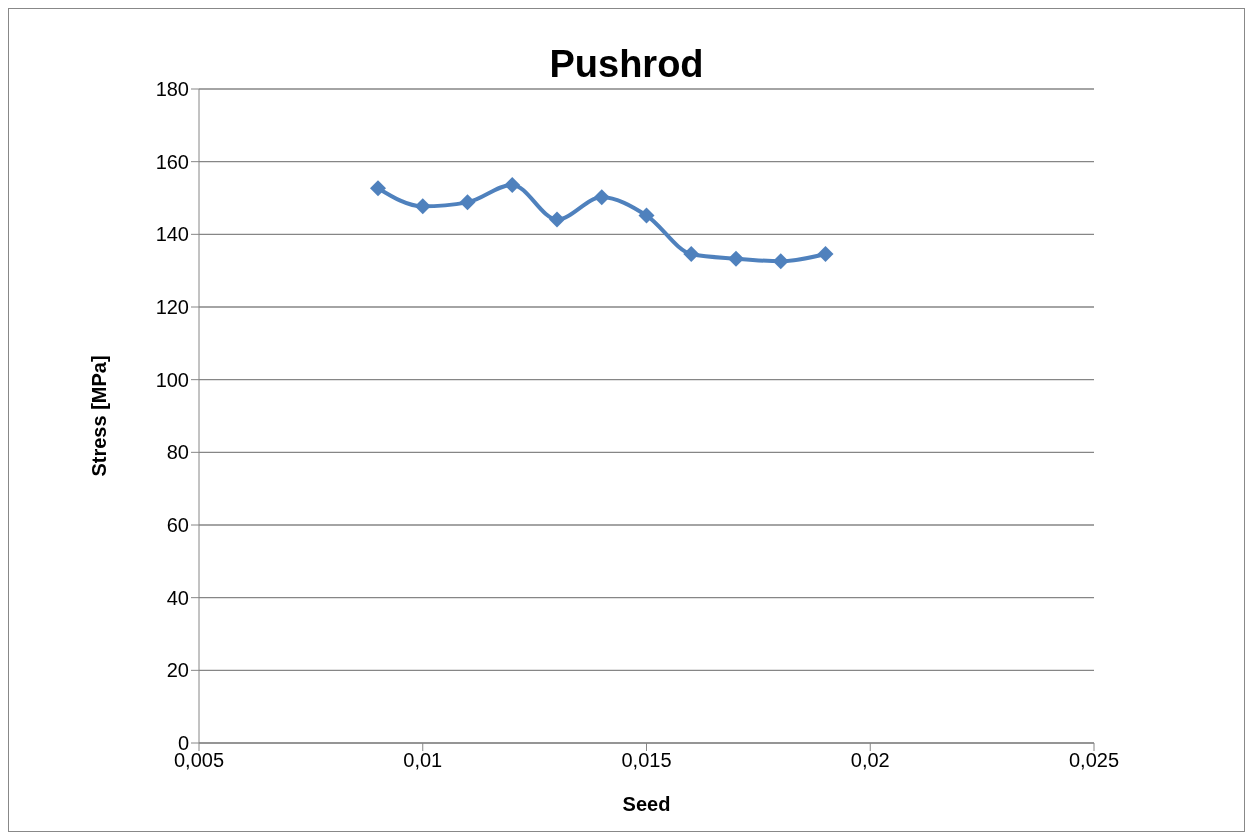 The height and width of the screenshot is (838, 1251). What do you see at coordinates (199, 760) in the screenshot?
I see `x-tick-label: 0,005` at bounding box center [199, 760].